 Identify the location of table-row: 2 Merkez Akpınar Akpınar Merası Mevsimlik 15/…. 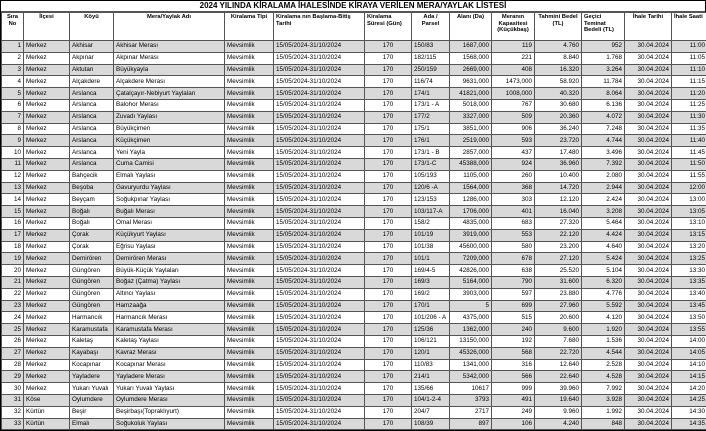
(353, 58).